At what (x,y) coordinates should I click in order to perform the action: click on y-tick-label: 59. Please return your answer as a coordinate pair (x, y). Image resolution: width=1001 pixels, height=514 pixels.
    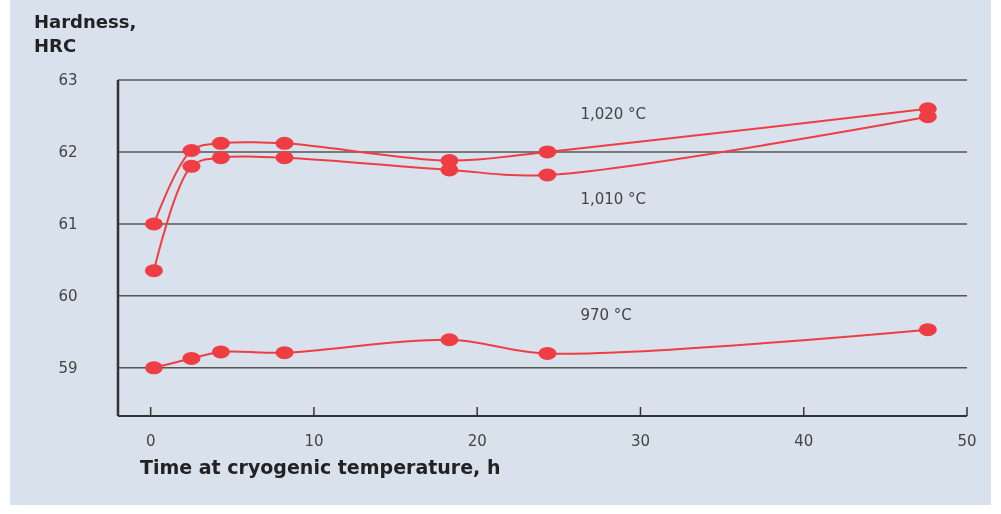
    Looking at the image, I should click on (68, 367).